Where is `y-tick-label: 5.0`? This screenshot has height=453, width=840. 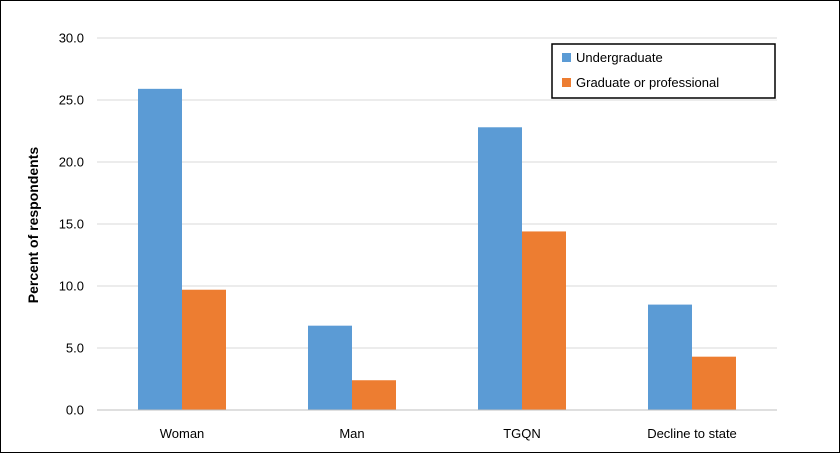
y-tick-label: 5.0 is located at coordinates (75, 348).